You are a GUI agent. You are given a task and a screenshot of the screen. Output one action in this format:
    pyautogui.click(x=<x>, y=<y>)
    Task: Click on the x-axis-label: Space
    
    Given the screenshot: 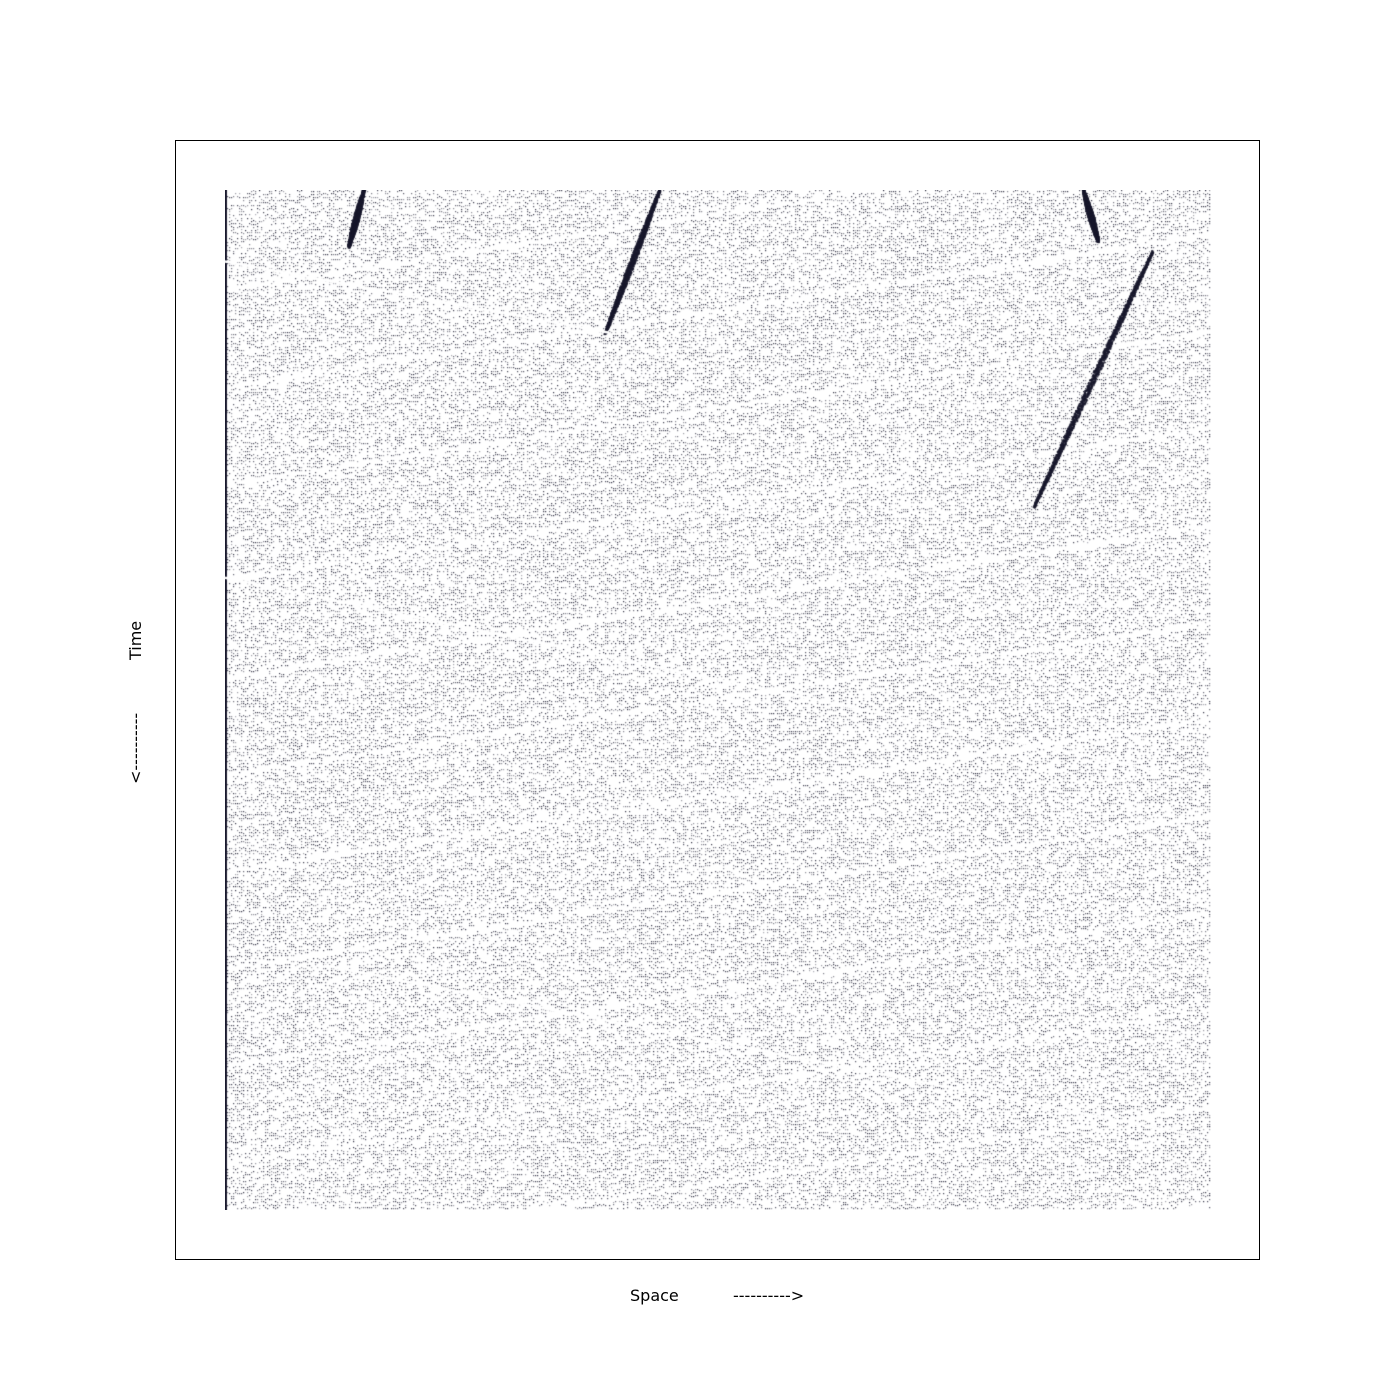 What is the action you would take?
    pyautogui.click(x=654, y=1295)
    